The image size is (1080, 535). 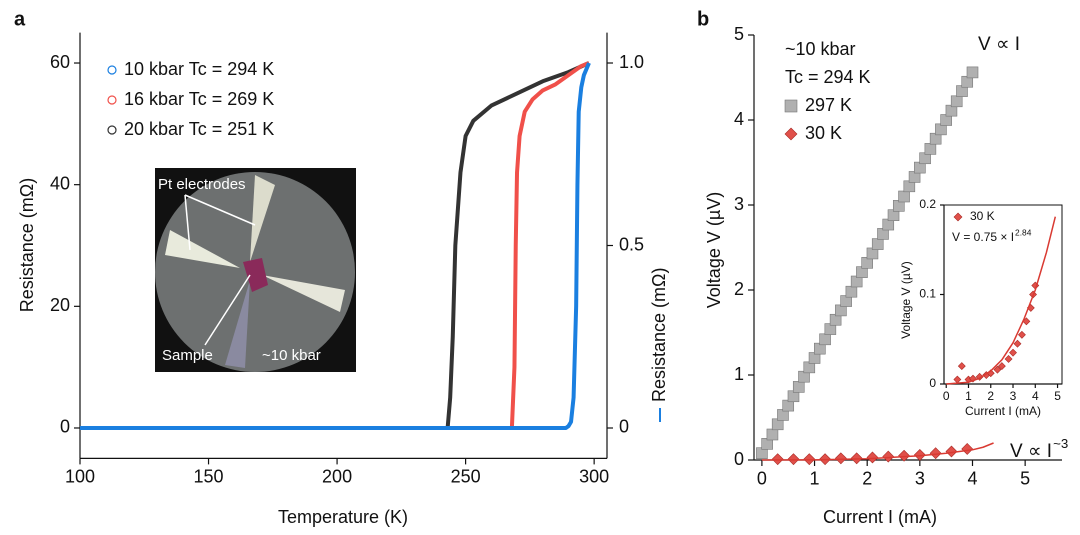 I want to click on legend-label: 297 K, so click(x=828, y=105).